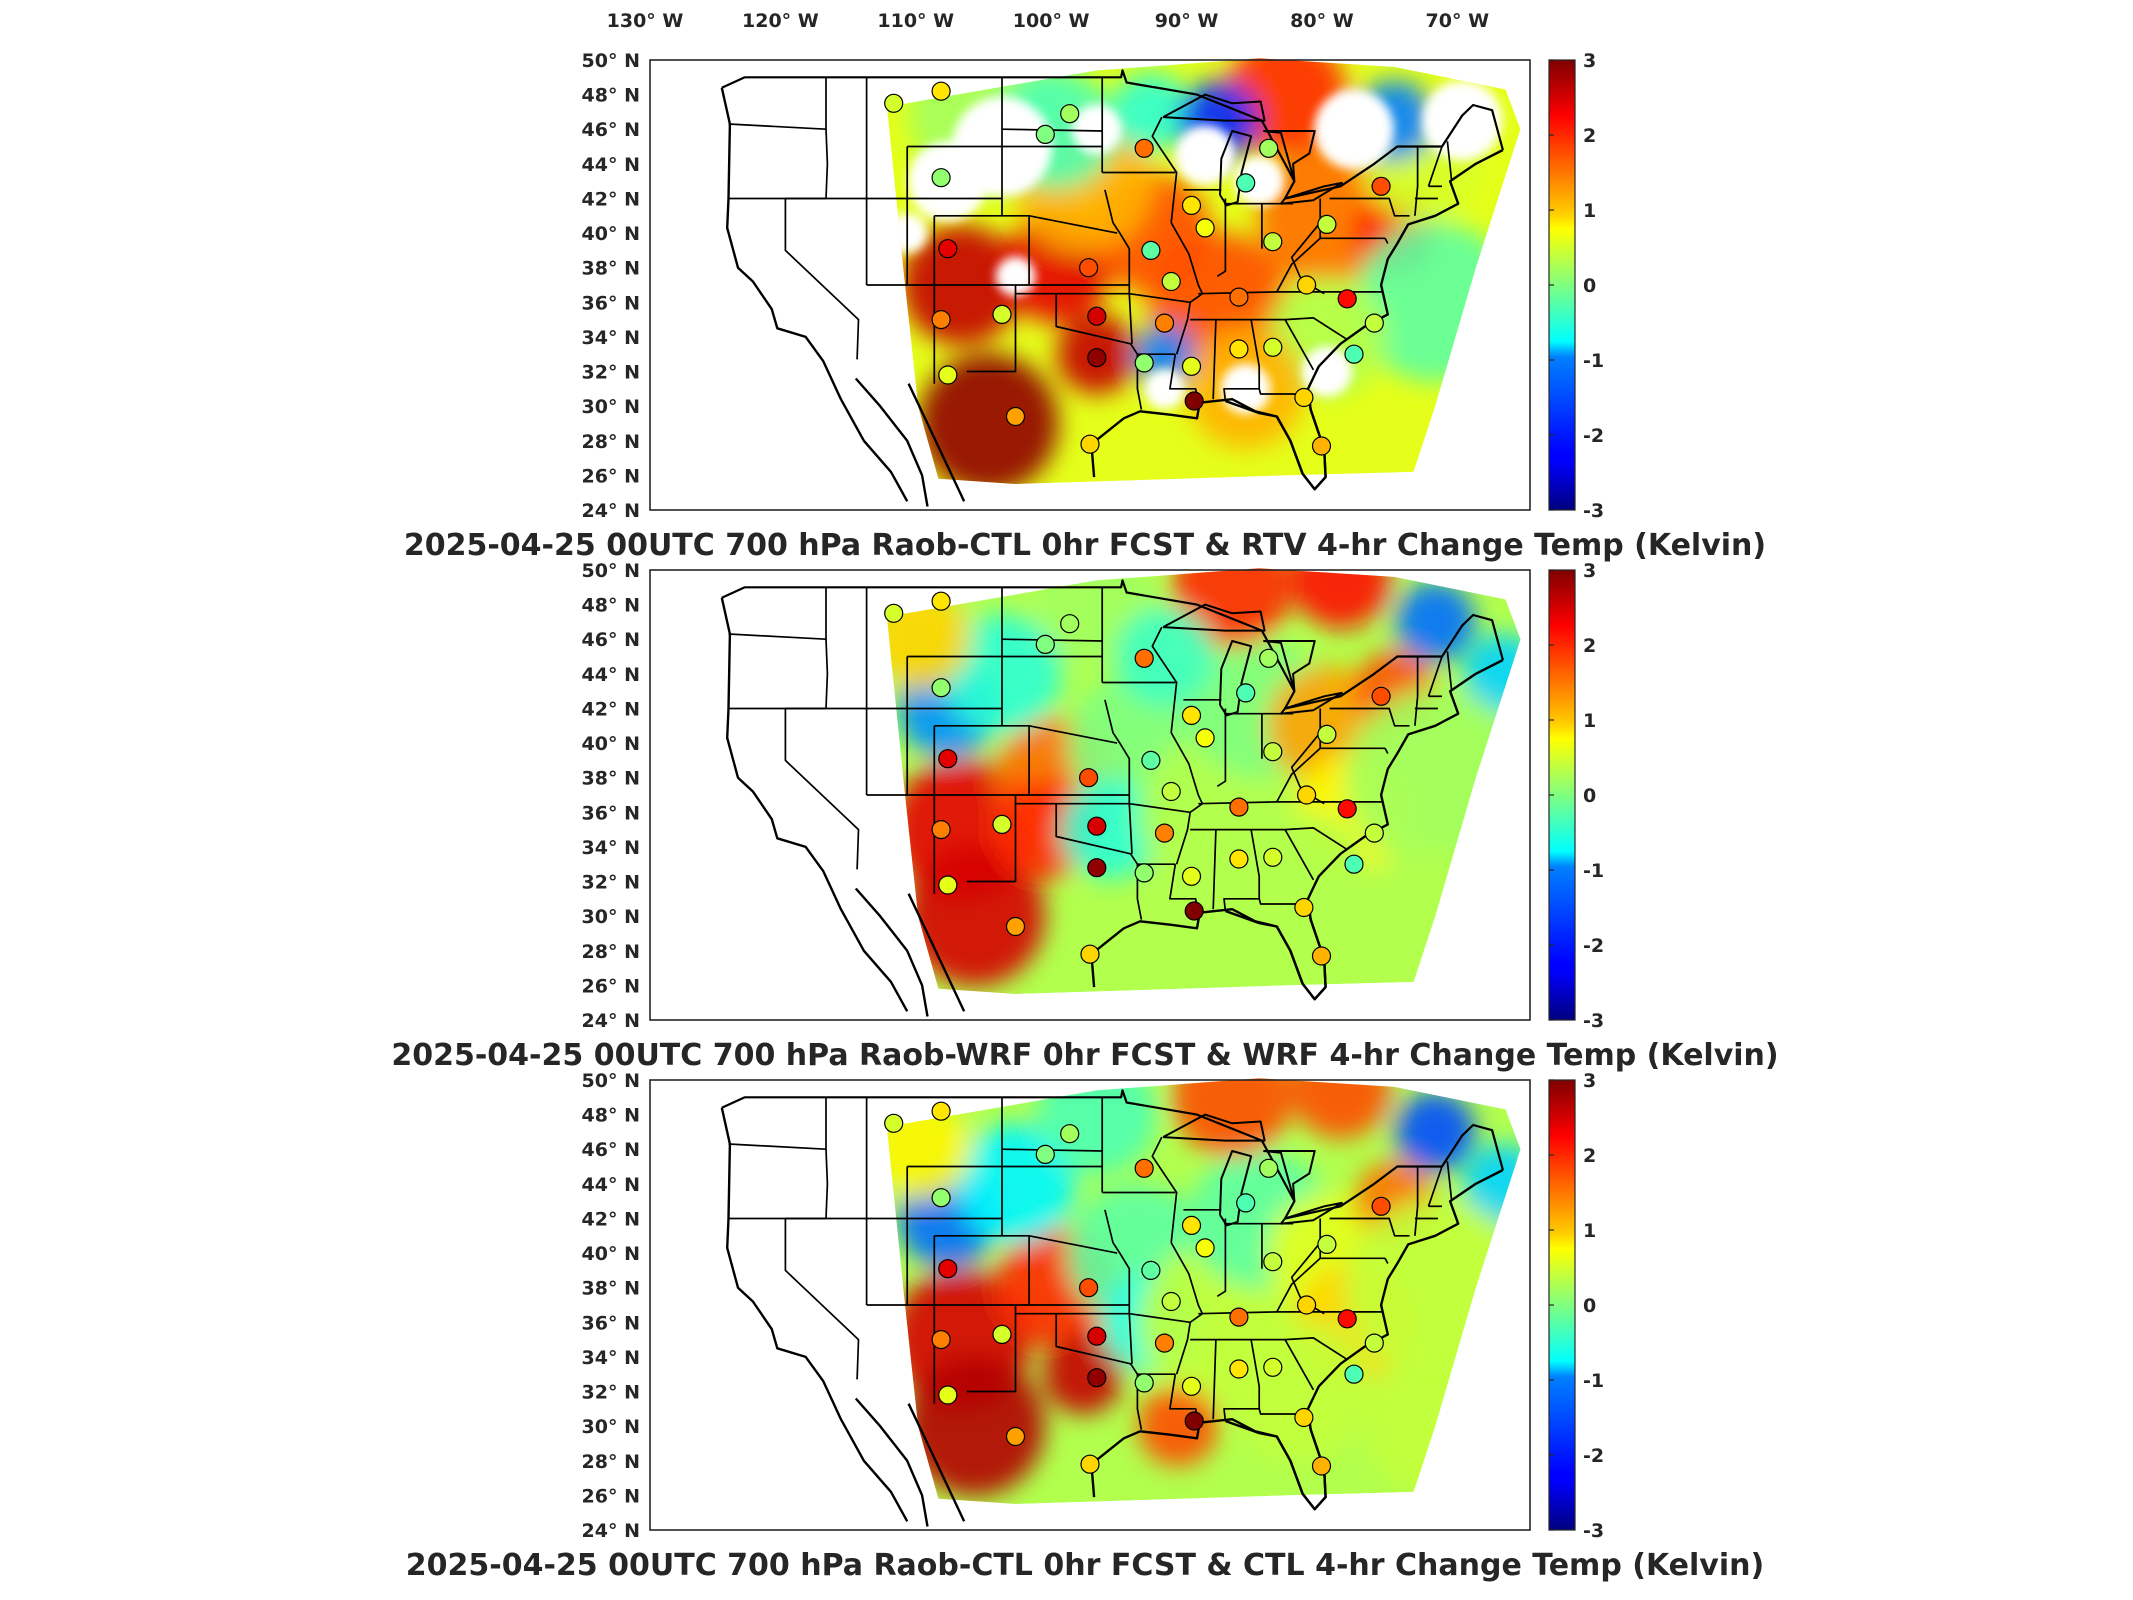  Describe the element at coordinates (611, 96) in the screenshot. I see `latitude-label: 48° N` at that location.